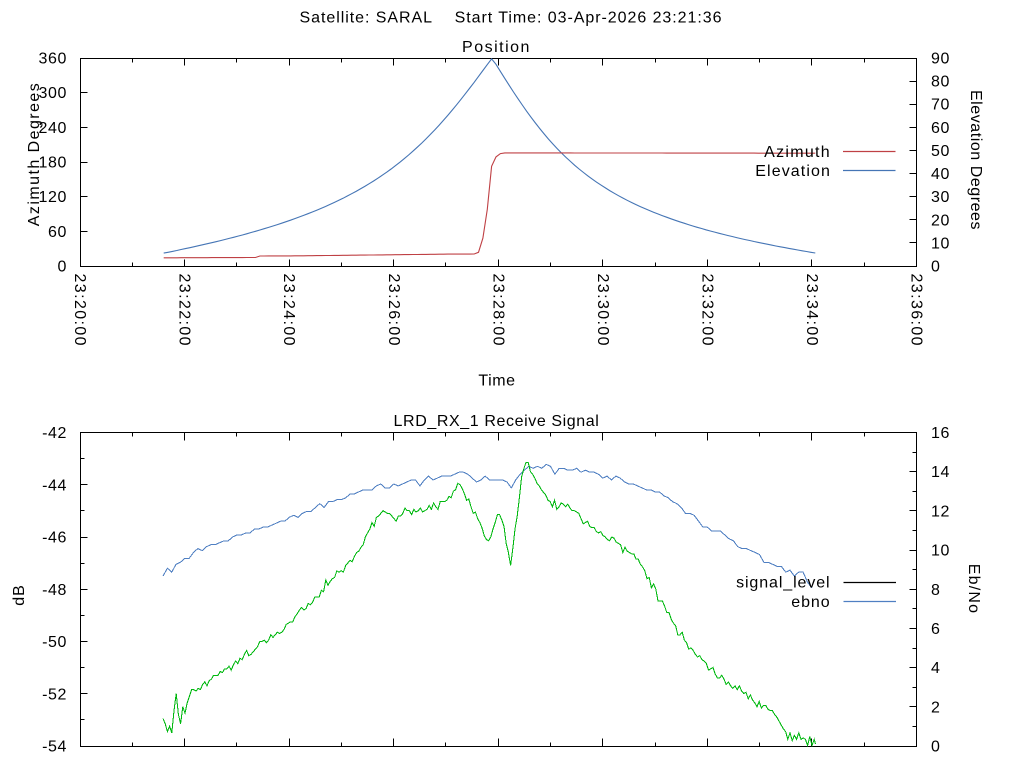 This screenshot has height=773, width=1024. Describe the element at coordinates (936, 590) in the screenshot. I see `svg-text: 8` at that location.